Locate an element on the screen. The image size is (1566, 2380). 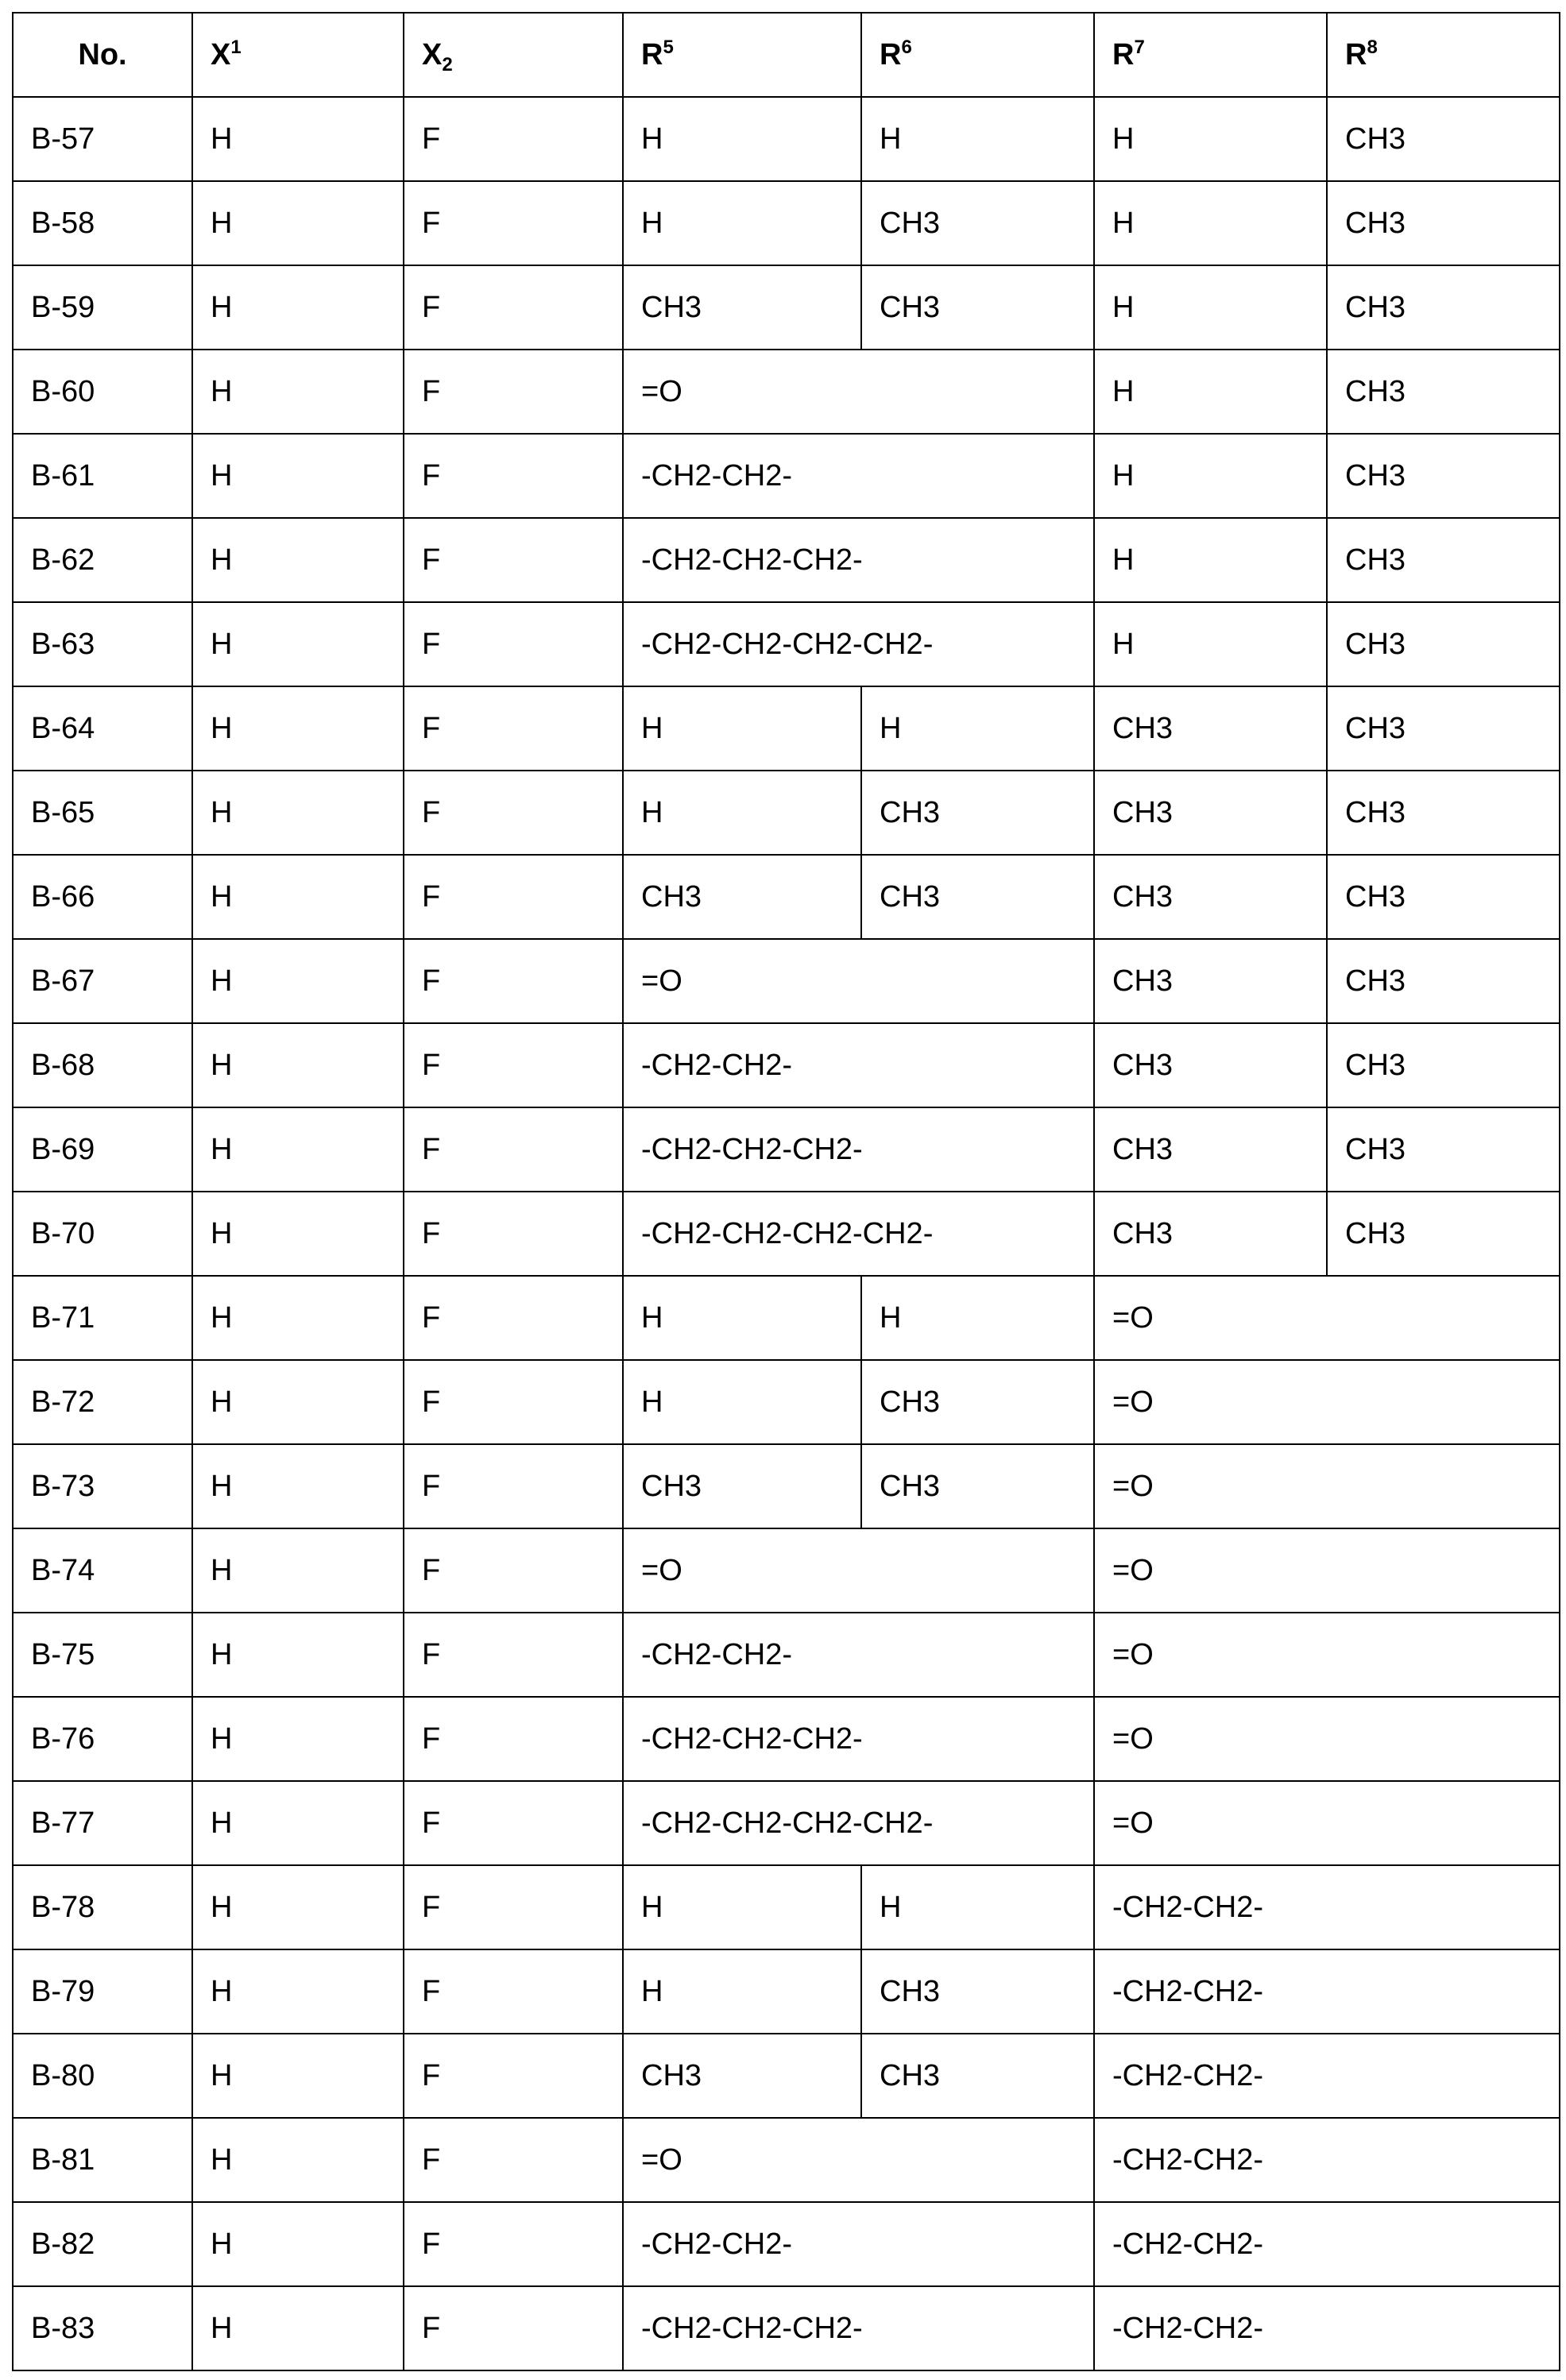
compound-id-cell: B-76 is located at coordinates (102, 1739).